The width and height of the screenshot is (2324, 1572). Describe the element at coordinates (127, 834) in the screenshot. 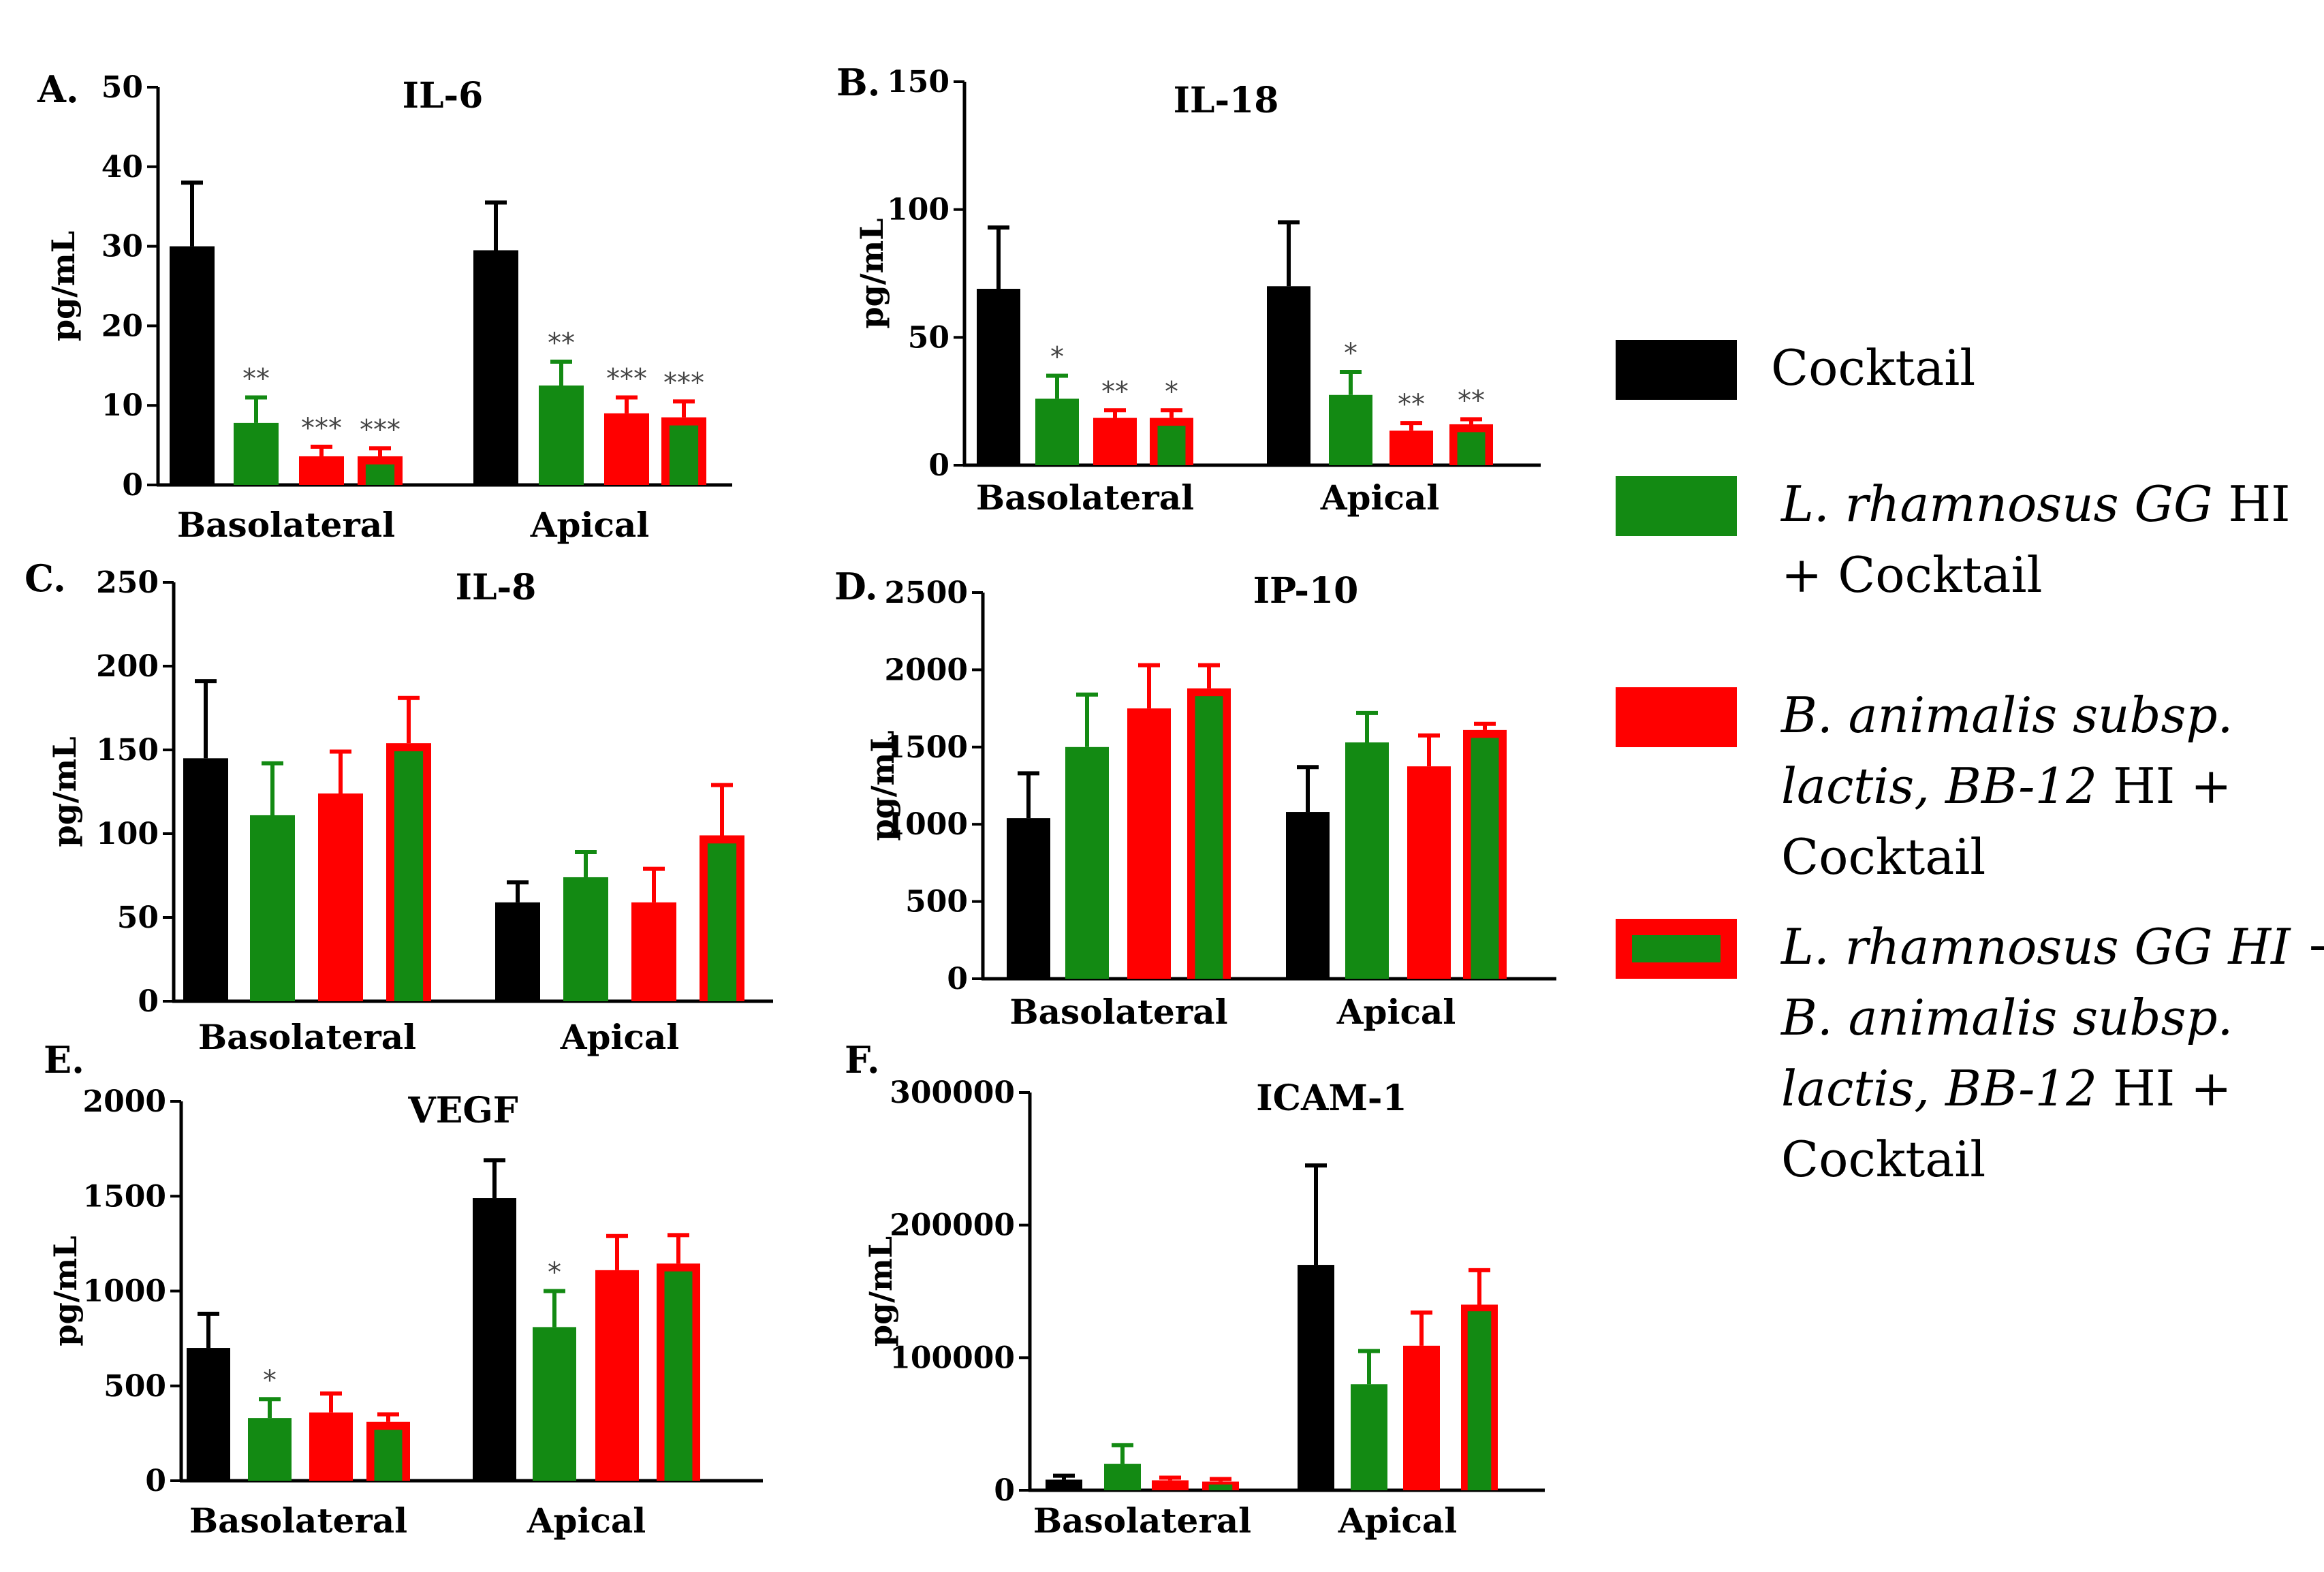

I see `y-tick-label: 100` at that location.